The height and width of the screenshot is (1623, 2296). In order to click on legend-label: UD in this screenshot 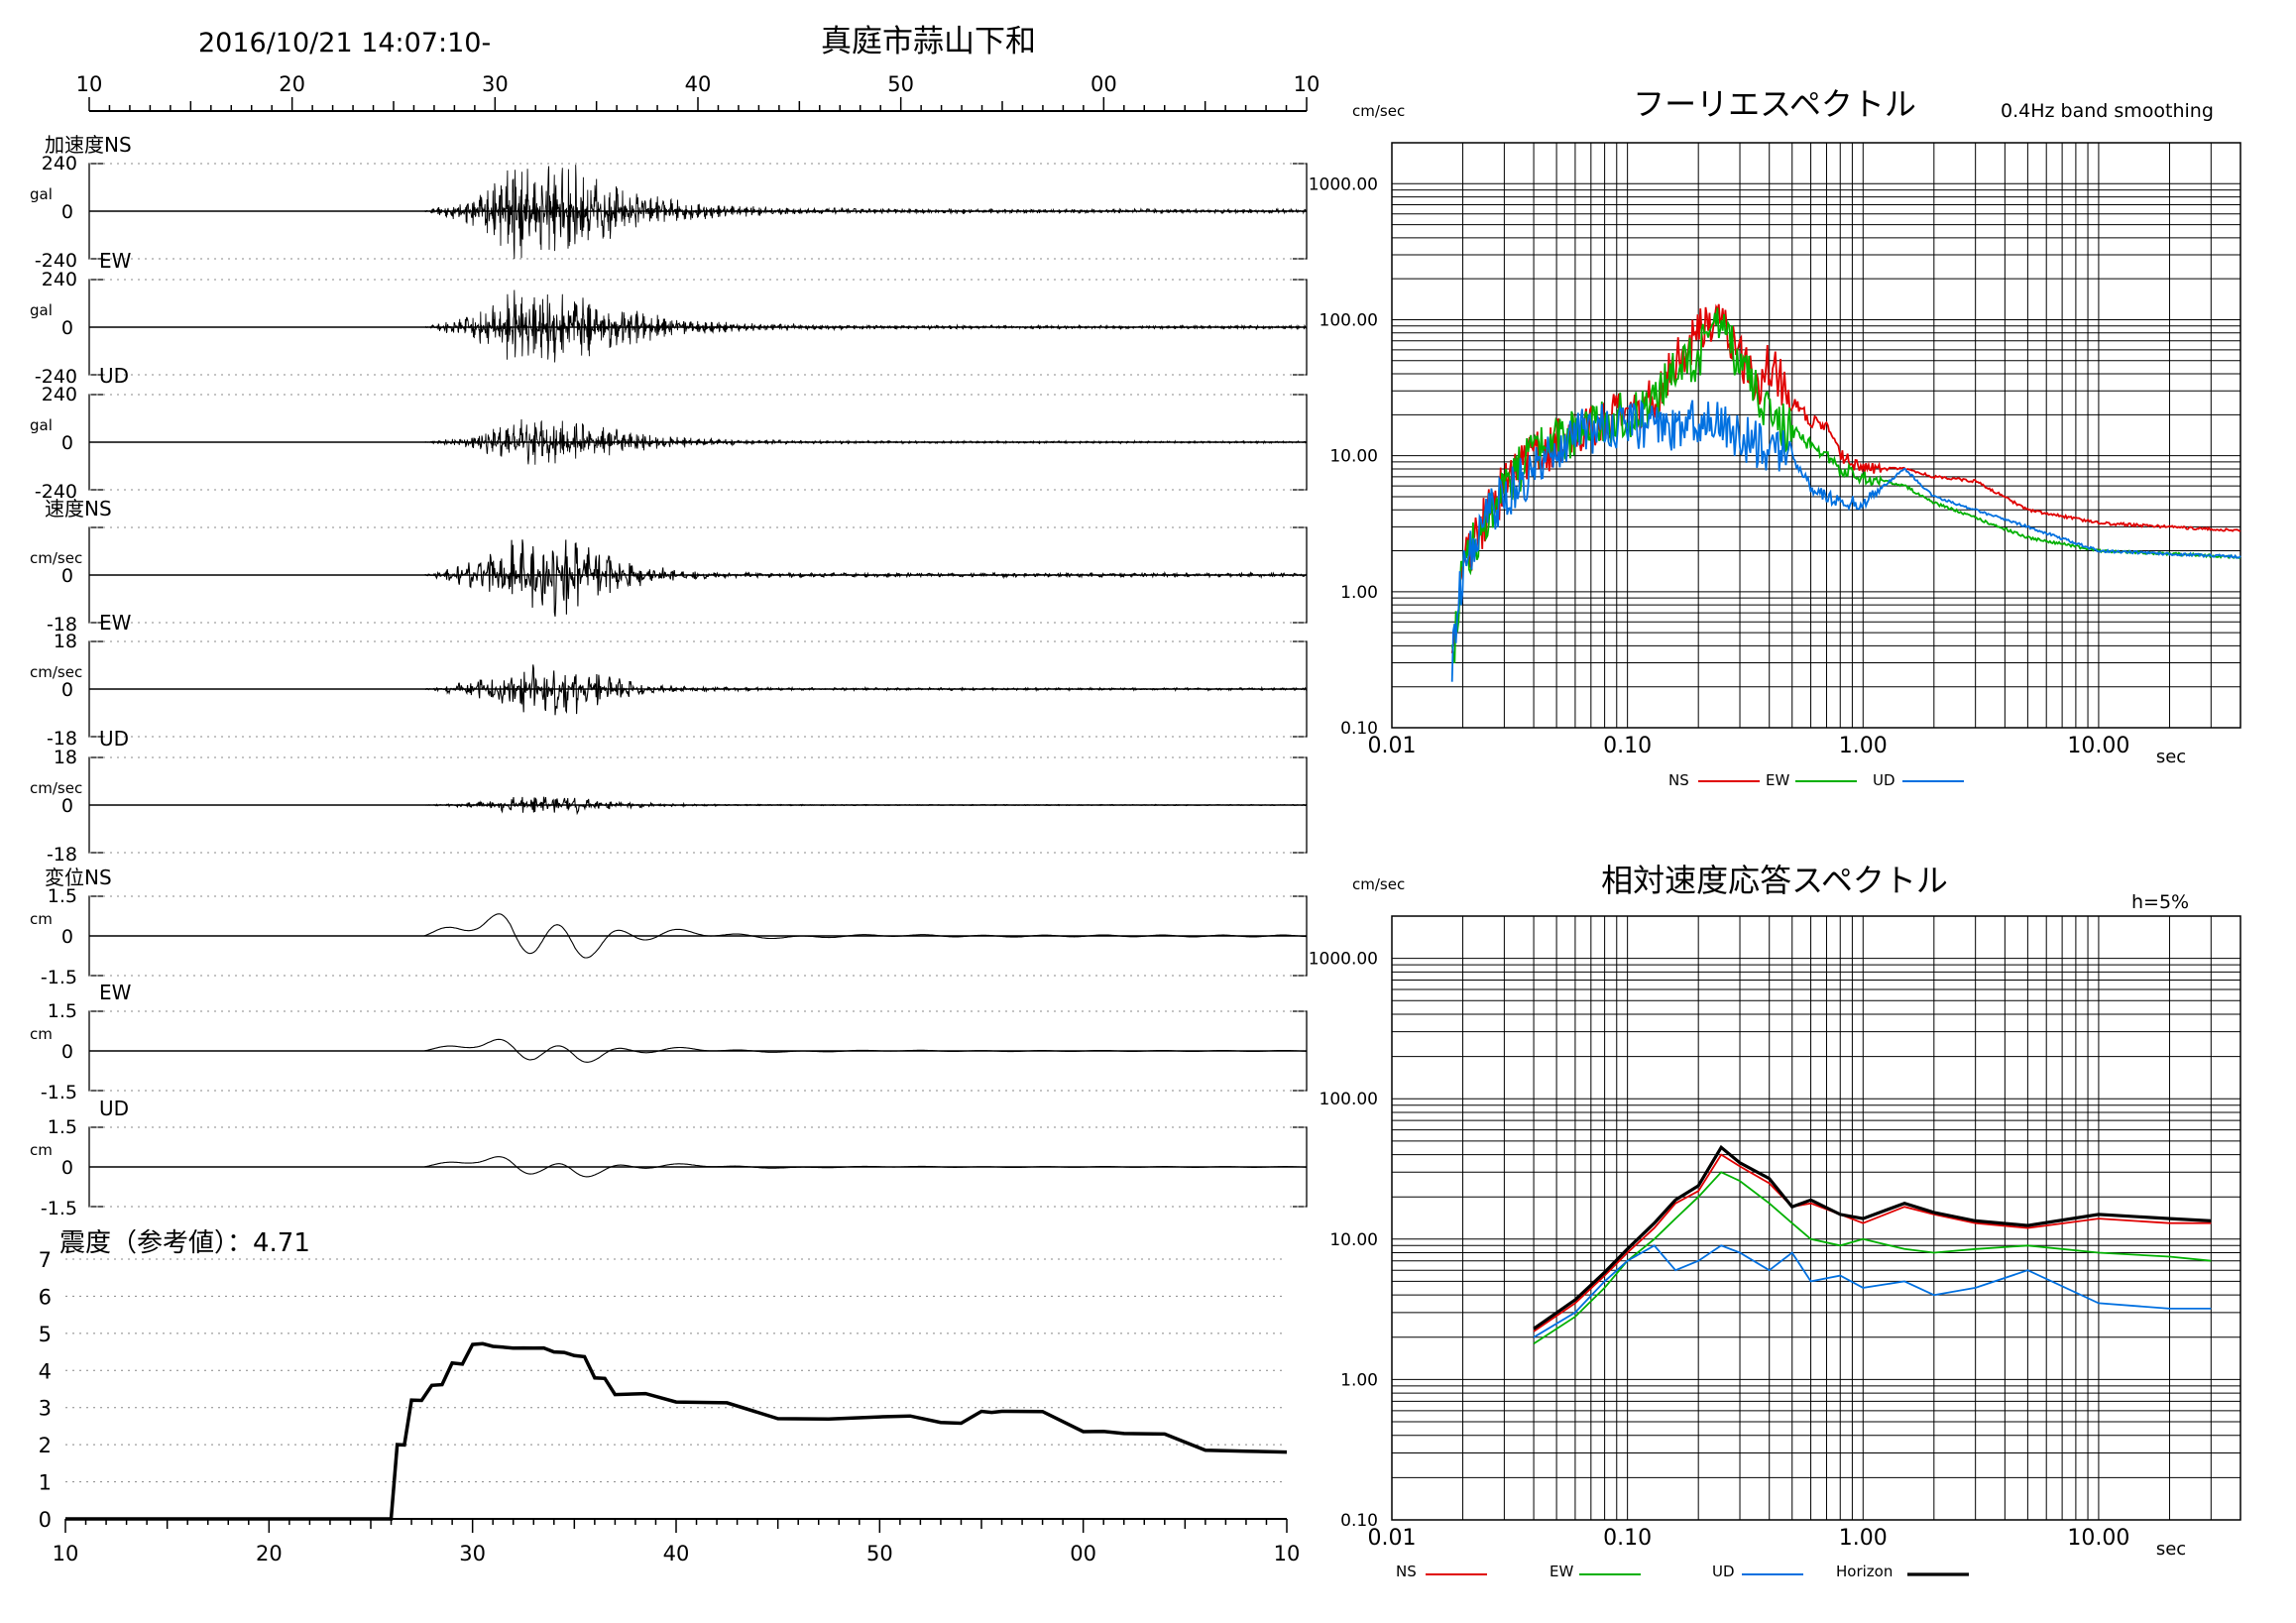, I will do `click(1723, 1571)`.